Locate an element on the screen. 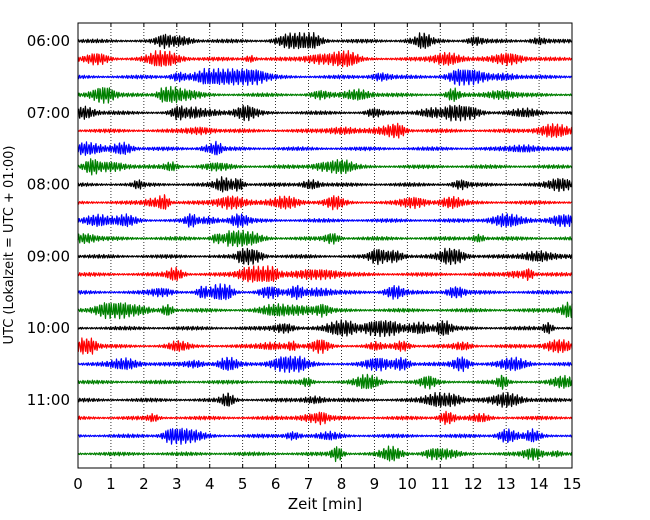 The image size is (650, 520). x-tick-label: 11 is located at coordinates (440, 484).